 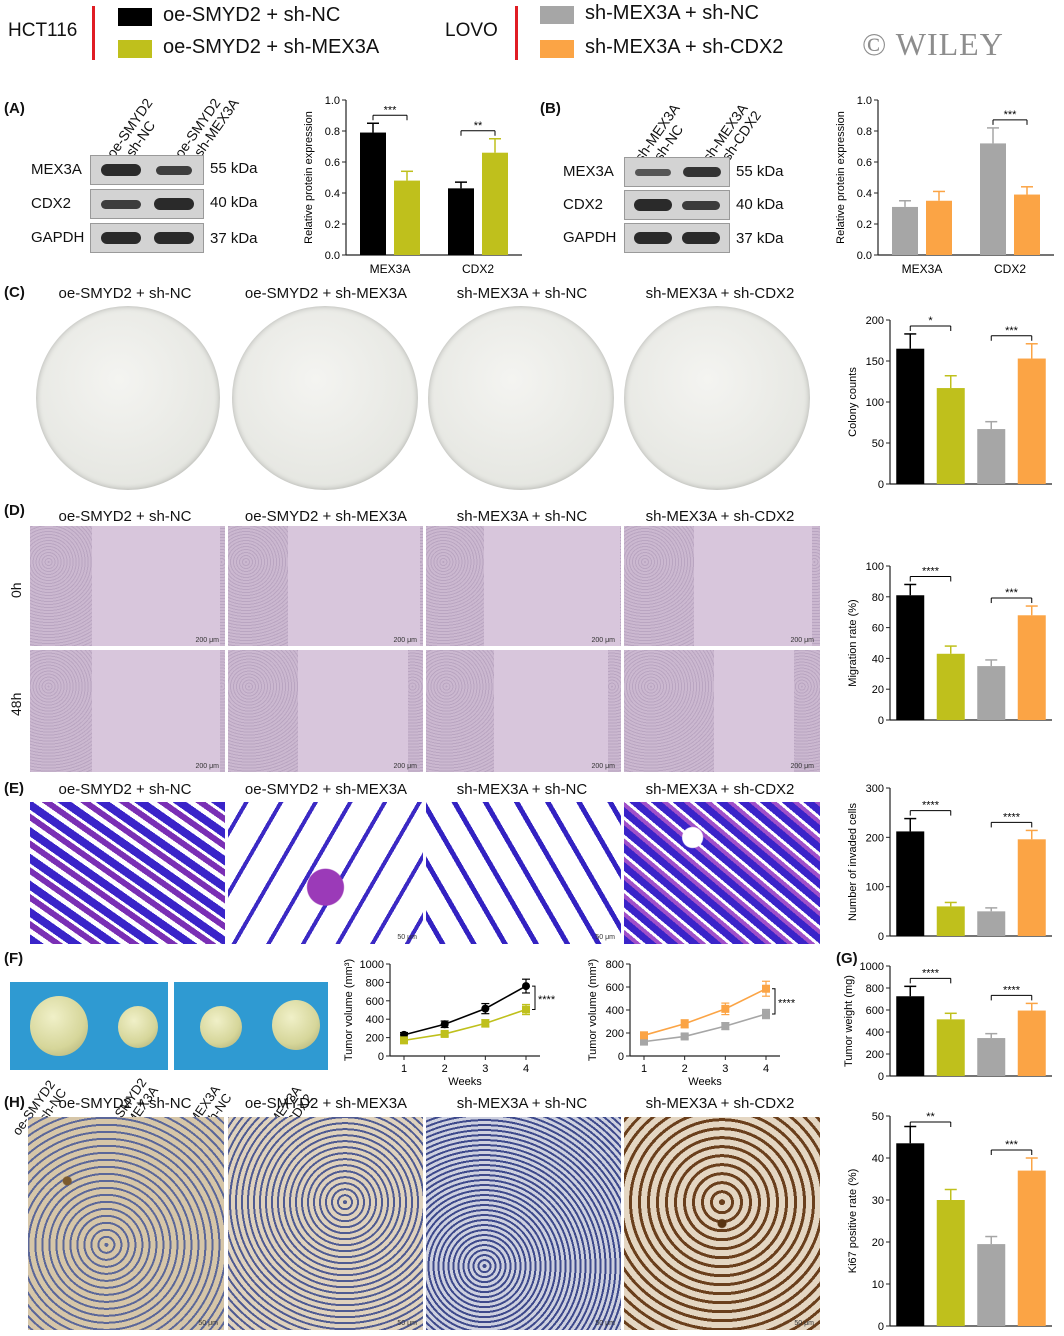 What do you see at coordinates (705, 1081) in the screenshot?
I see `x-axis-title: Weeks` at bounding box center [705, 1081].